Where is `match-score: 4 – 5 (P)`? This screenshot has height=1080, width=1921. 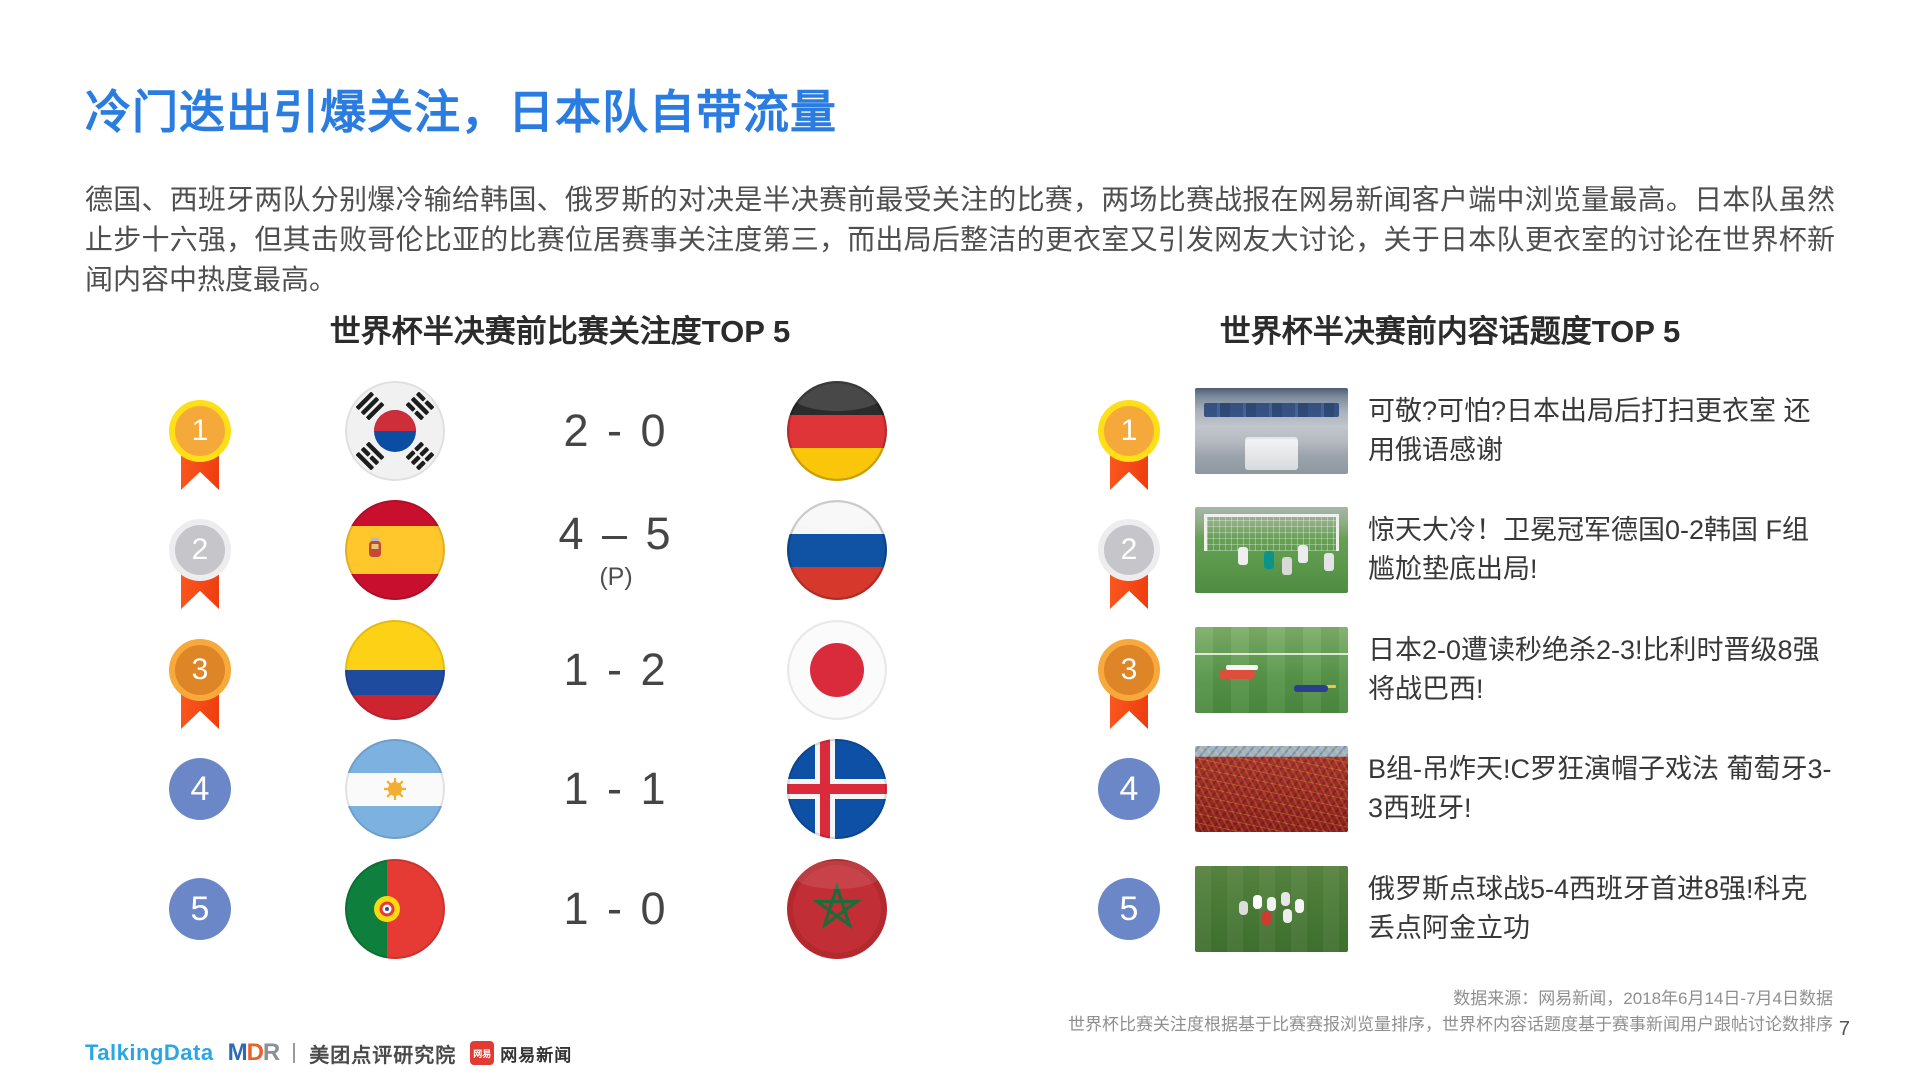 match-score: 4 – 5 (P) is located at coordinates (616, 550).